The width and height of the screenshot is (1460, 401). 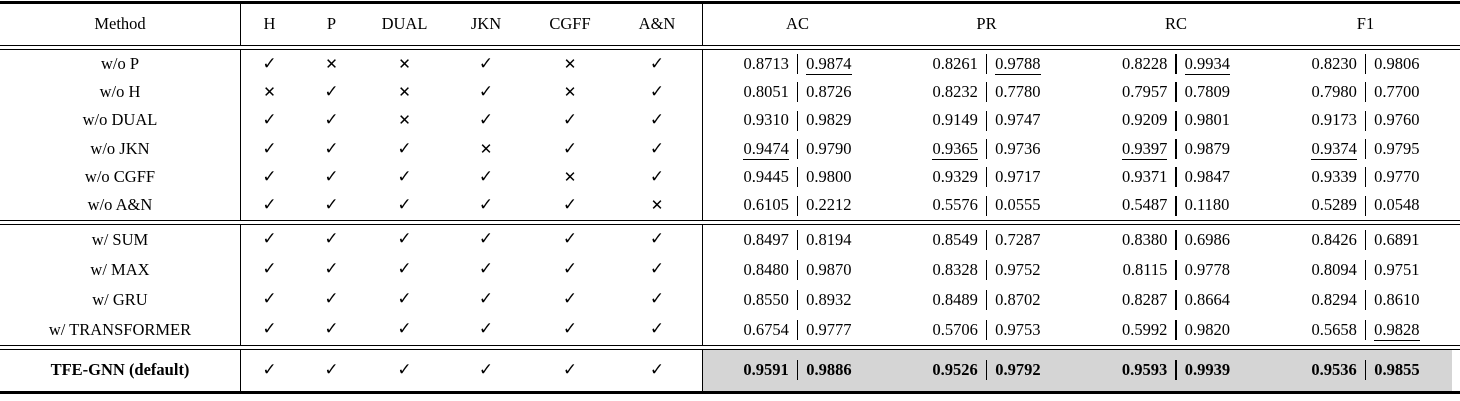 What do you see at coordinates (1144, 92) in the screenshot?
I see `metric-number: 0.7957` at bounding box center [1144, 92].